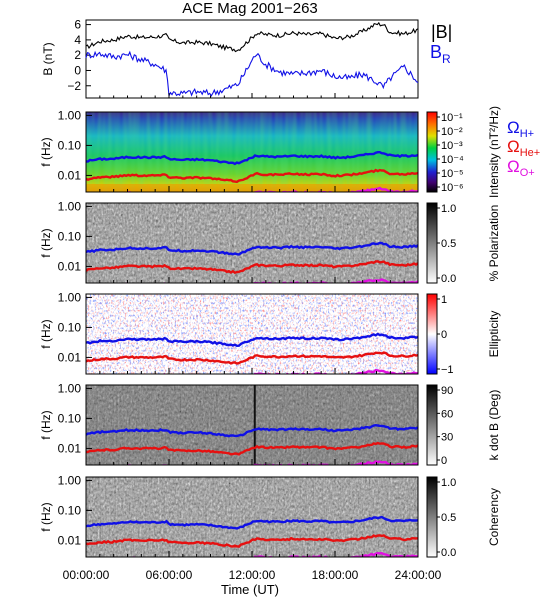 The width and height of the screenshot is (550, 600). I want to click on panel-wave-normal-angle: 1.00 0.10 0.01 f (Hz) 90 60 30 0 k dot B (Deg), so click(270, 424).